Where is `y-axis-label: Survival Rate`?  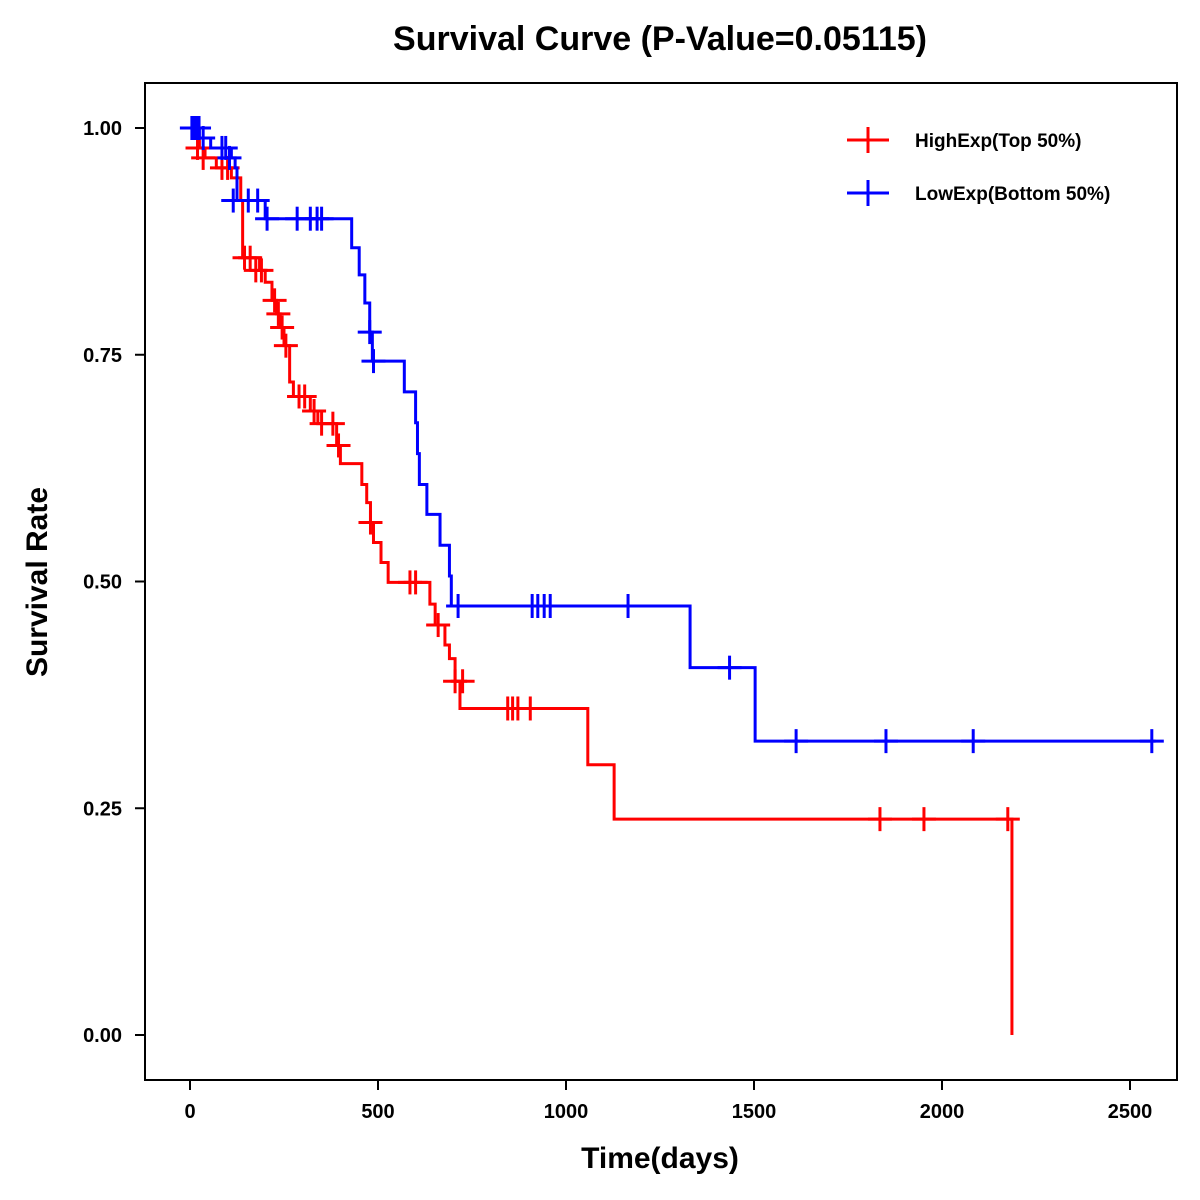
y-axis-label: Survival Rate is located at coordinates (37, 582).